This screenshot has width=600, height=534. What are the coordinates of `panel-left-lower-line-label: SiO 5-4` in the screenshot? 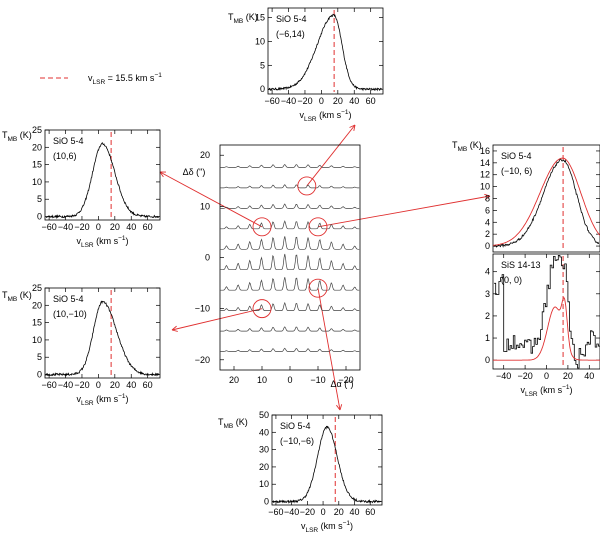 It's located at (68, 299).